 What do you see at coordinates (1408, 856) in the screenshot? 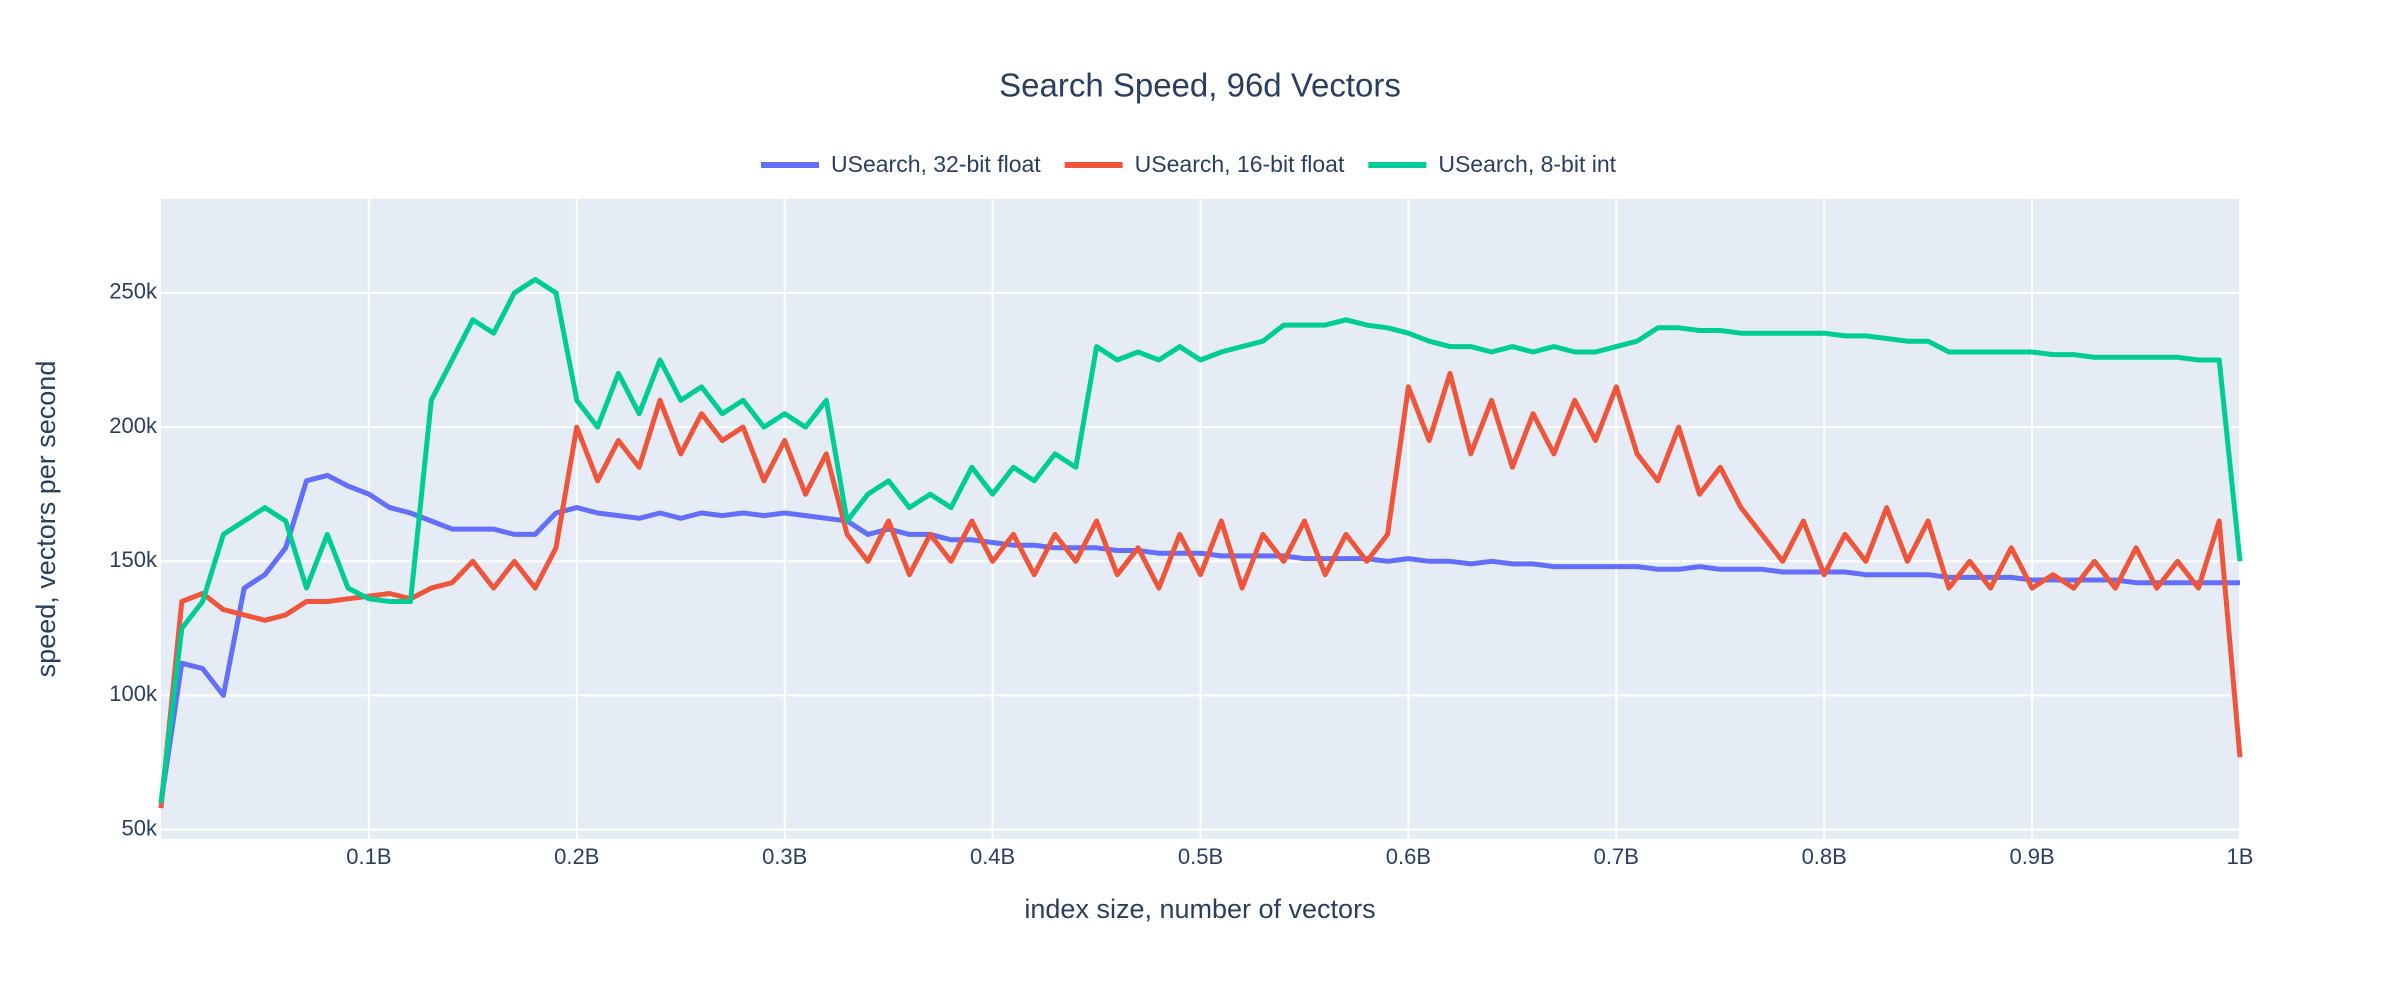
I see `x-tick-label: 0.6B` at bounding box center [1408, 856].